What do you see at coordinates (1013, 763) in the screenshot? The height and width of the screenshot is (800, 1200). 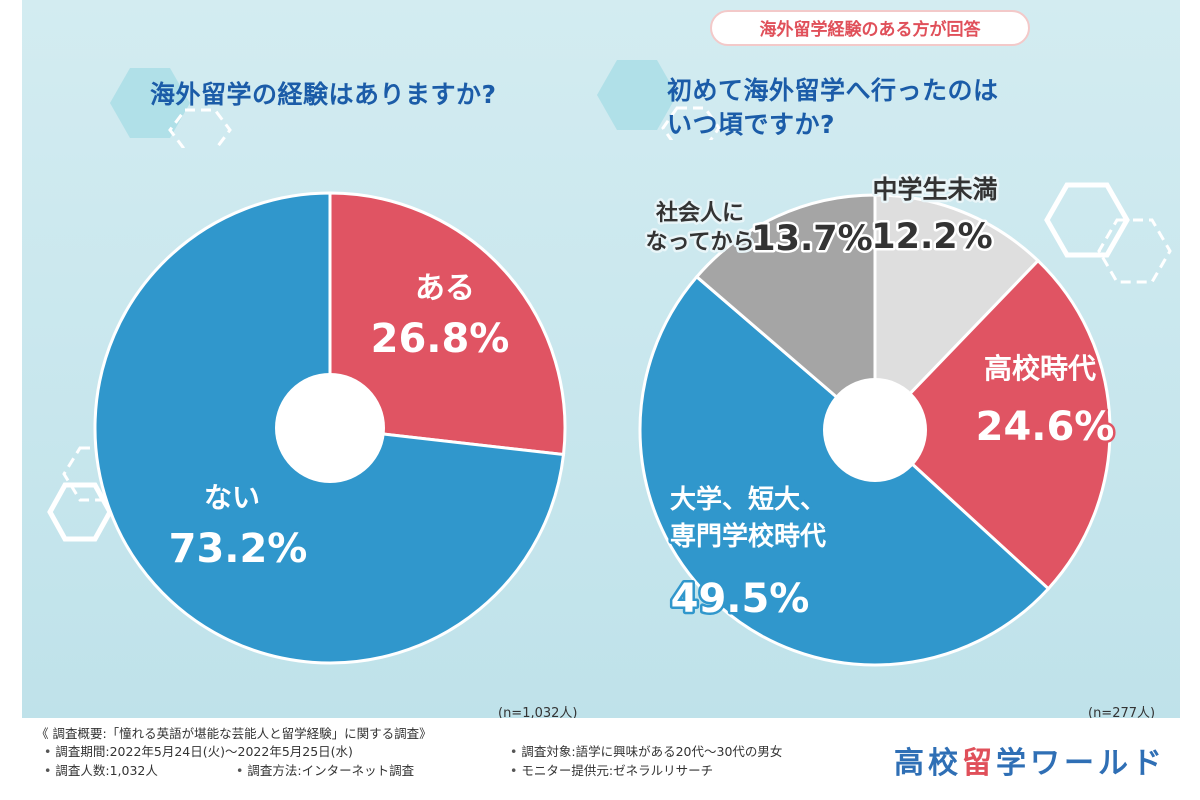 I see `brand-char: 学` at bounding box center [1013, 763].